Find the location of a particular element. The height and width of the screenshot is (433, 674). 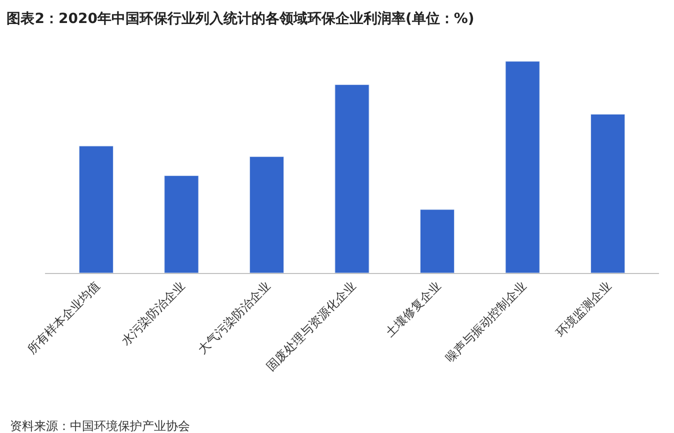

x-tick-label: 噪声与振动控制企业 is located at coordinates (485, 322).